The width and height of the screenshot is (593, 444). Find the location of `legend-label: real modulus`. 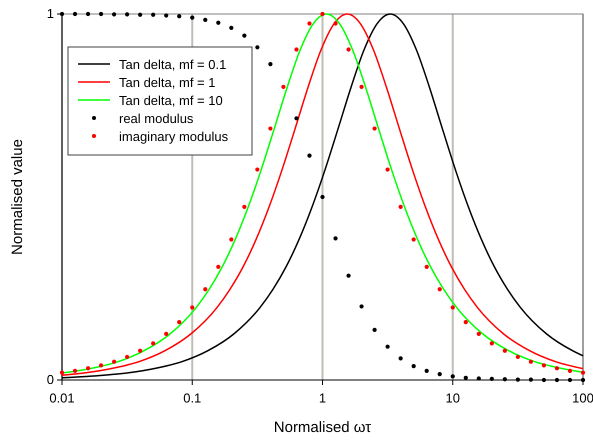

legend-label: real modulus is located at coordinates (156, 118).